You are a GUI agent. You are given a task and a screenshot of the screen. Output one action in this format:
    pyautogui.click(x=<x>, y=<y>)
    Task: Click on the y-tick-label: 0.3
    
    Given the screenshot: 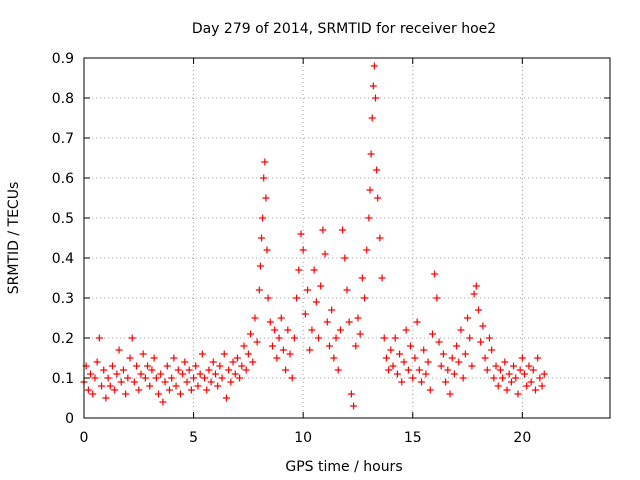 What is the action you would take?
    pyautogui.click(x=63, y=299)
    